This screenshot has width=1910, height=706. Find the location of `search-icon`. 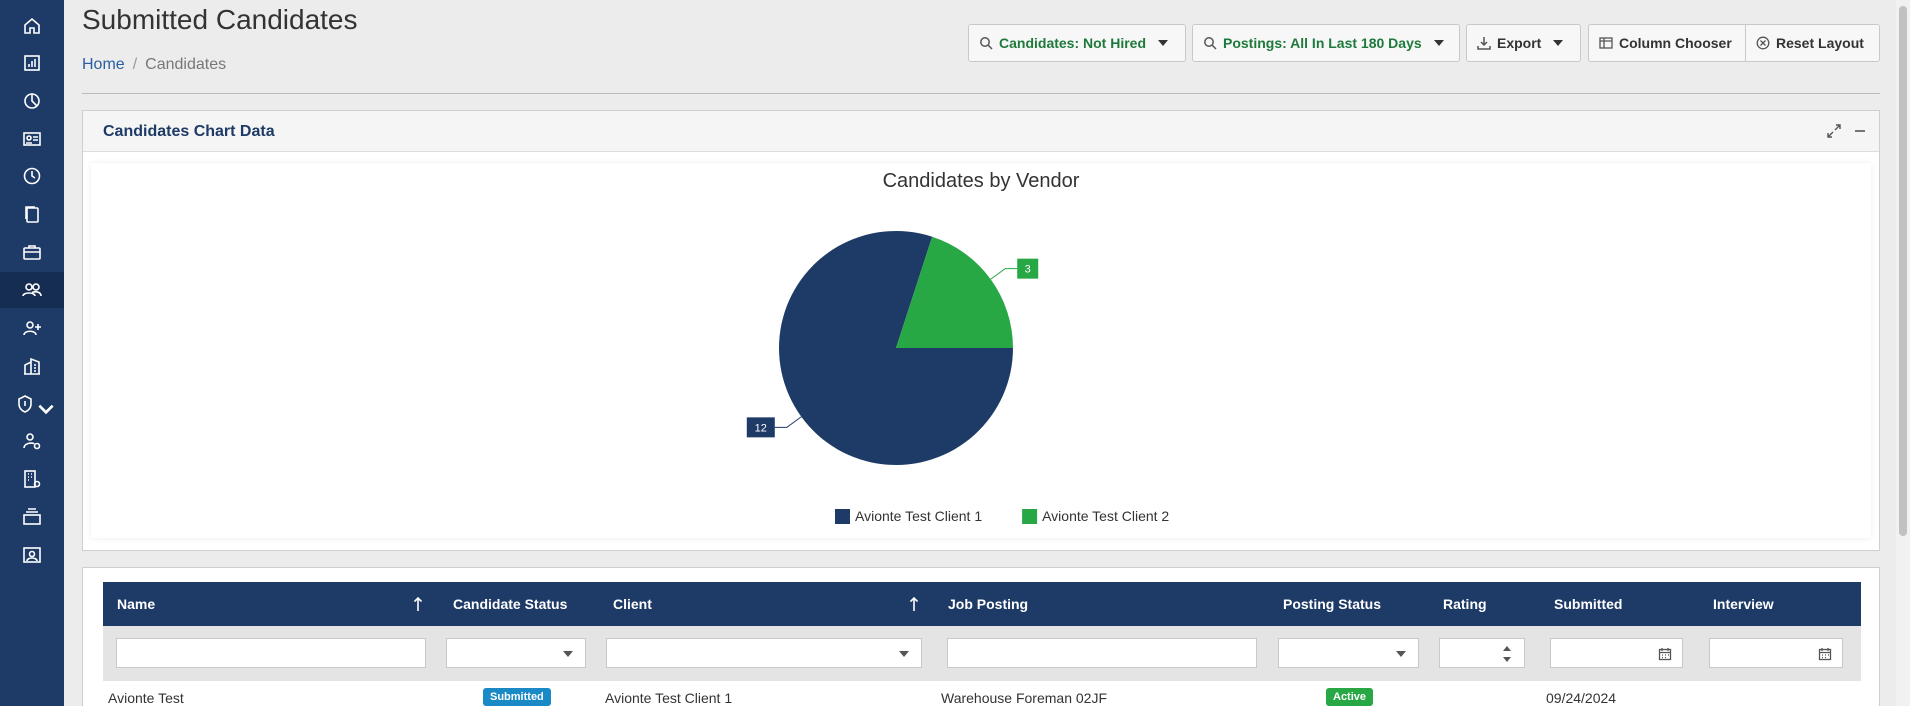

search-icon is located at coordinates (986, 43).